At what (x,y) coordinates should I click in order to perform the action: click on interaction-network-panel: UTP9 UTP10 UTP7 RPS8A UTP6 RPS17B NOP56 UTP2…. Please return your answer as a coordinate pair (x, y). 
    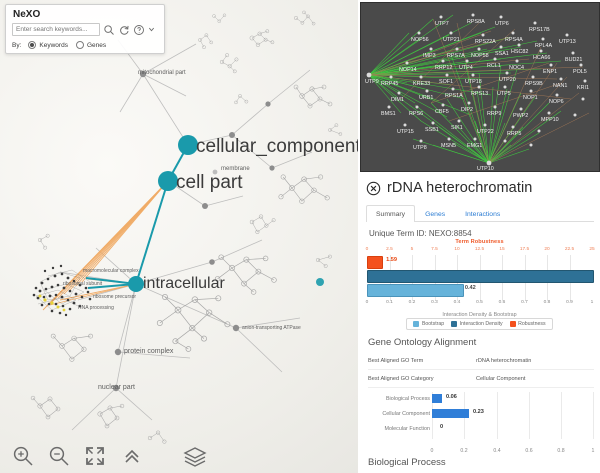
    Looking at the image, I should click on (480, 87).